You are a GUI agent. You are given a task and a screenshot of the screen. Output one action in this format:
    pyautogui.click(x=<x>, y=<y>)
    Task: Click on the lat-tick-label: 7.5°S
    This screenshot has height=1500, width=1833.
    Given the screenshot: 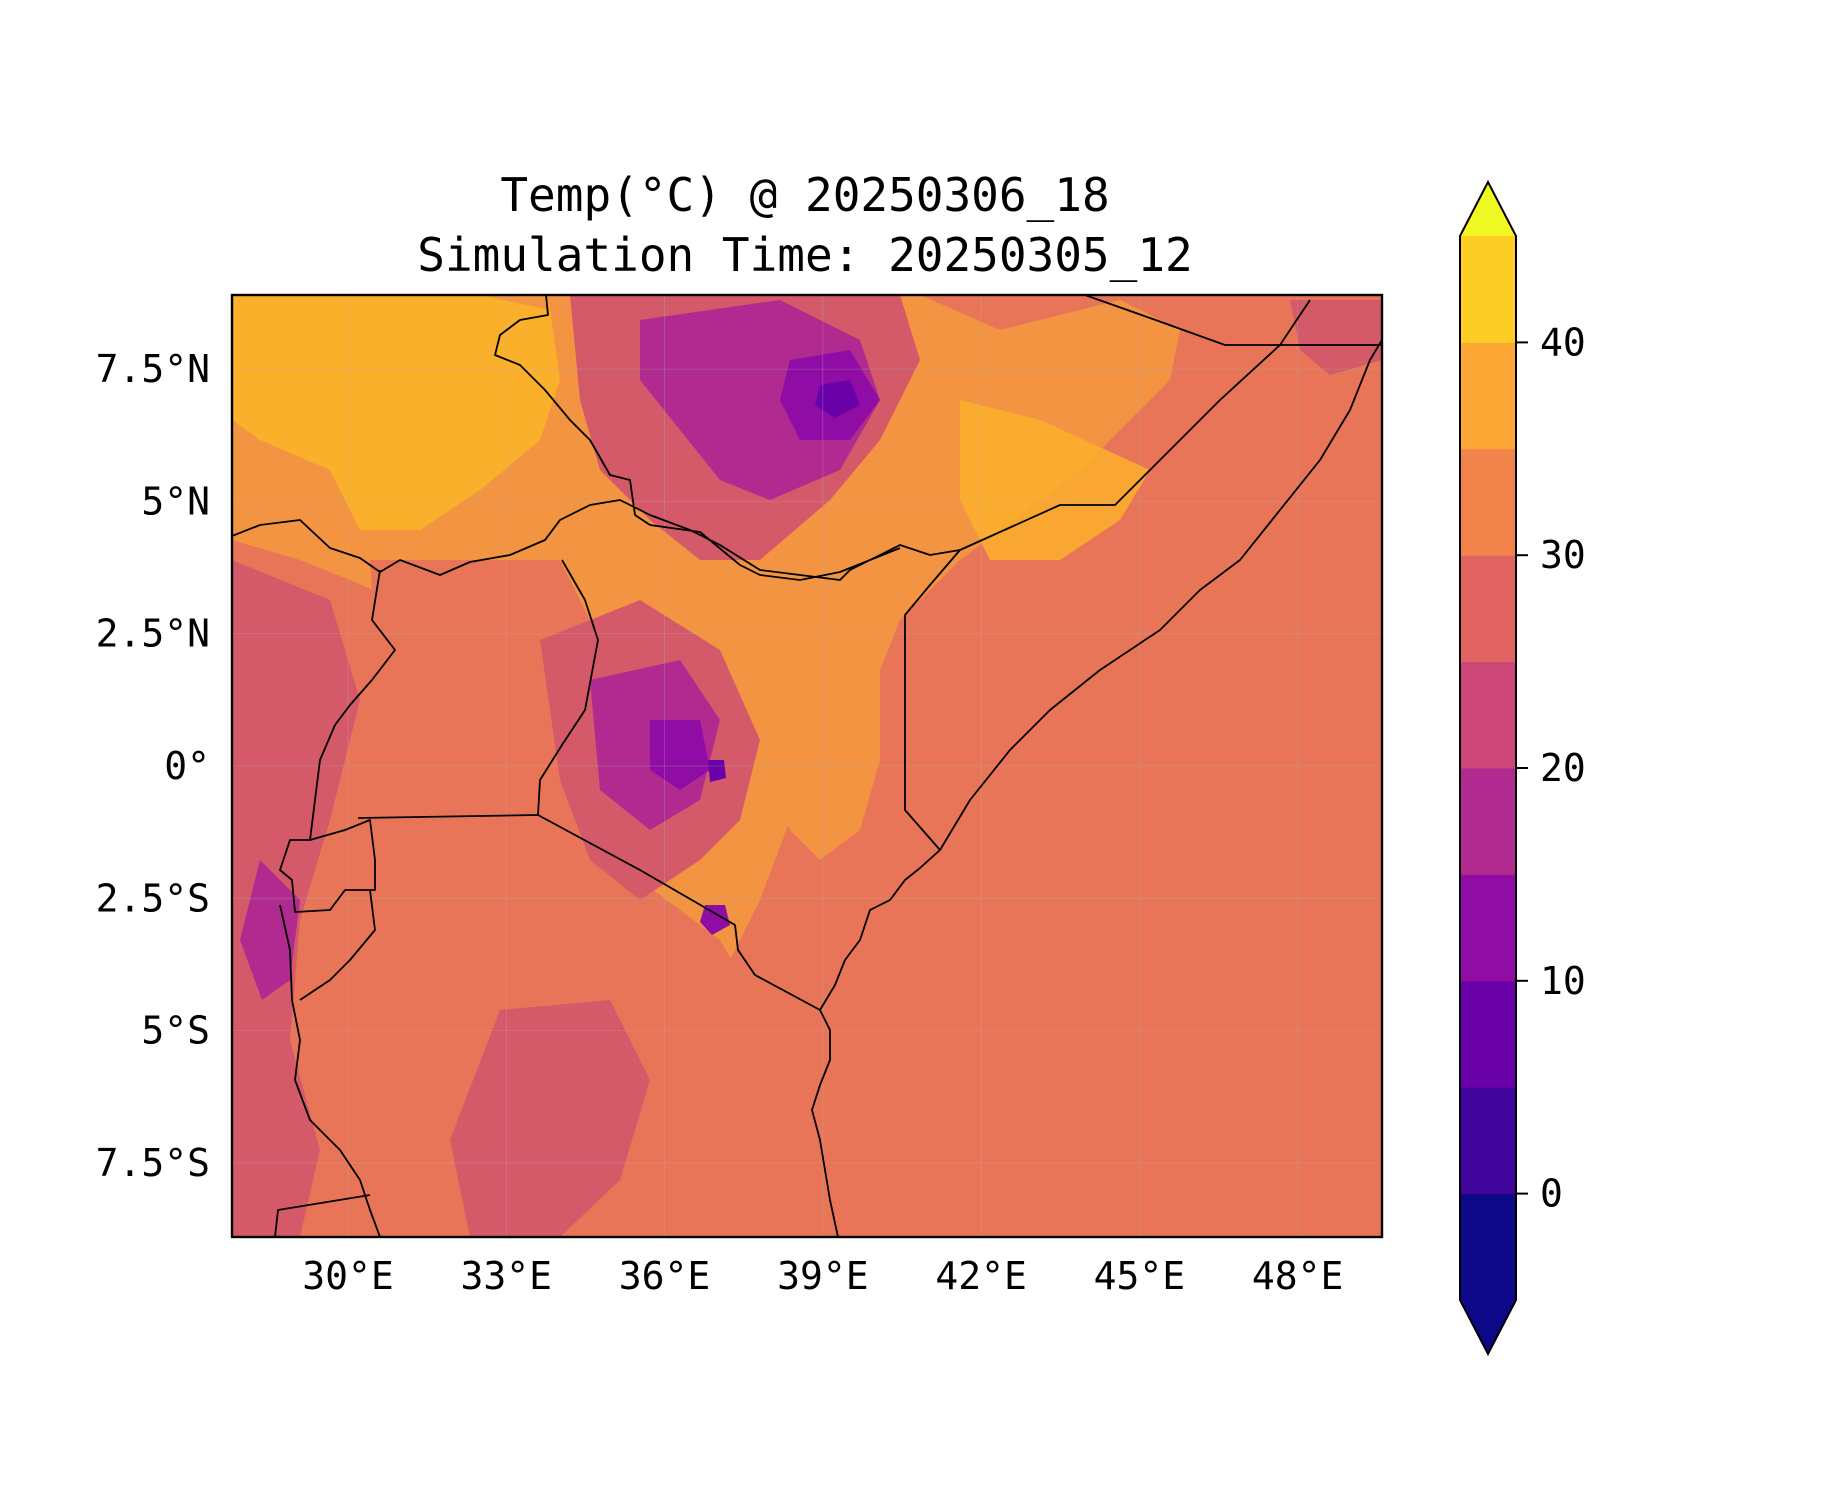 What is the action you would take?
    pyautogui.click(x=153, y=1163)
    